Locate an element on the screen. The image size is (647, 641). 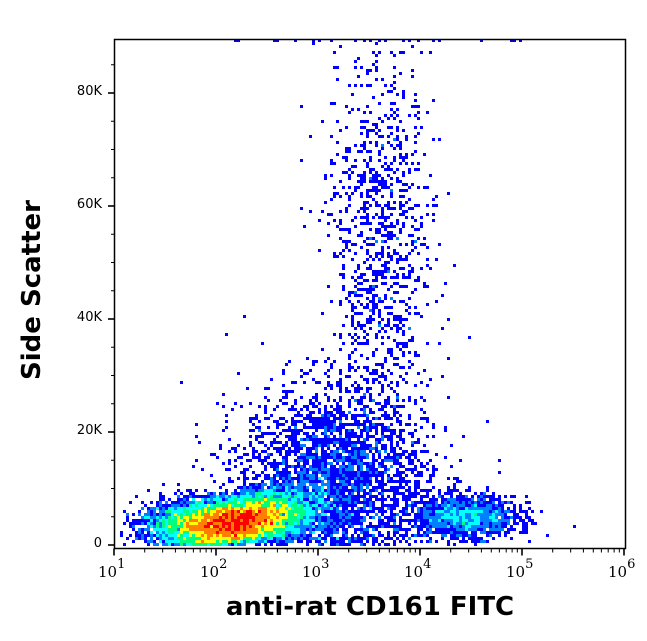
x-tick-label: 10⁵ is located at coordinates (520, 569).